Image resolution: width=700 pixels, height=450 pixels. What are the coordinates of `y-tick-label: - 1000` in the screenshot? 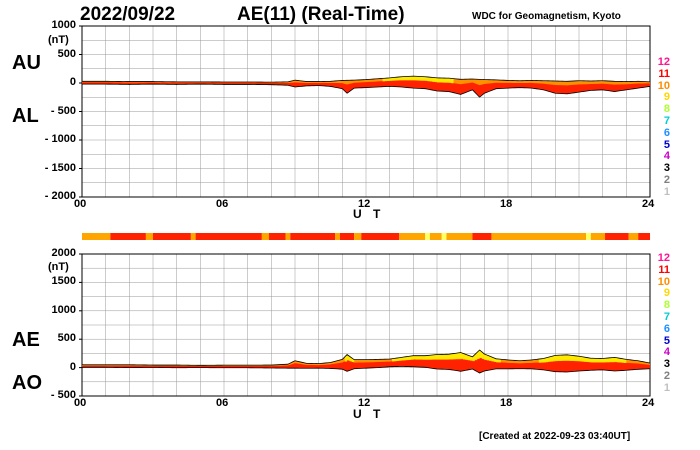 It's located at (60, 139).